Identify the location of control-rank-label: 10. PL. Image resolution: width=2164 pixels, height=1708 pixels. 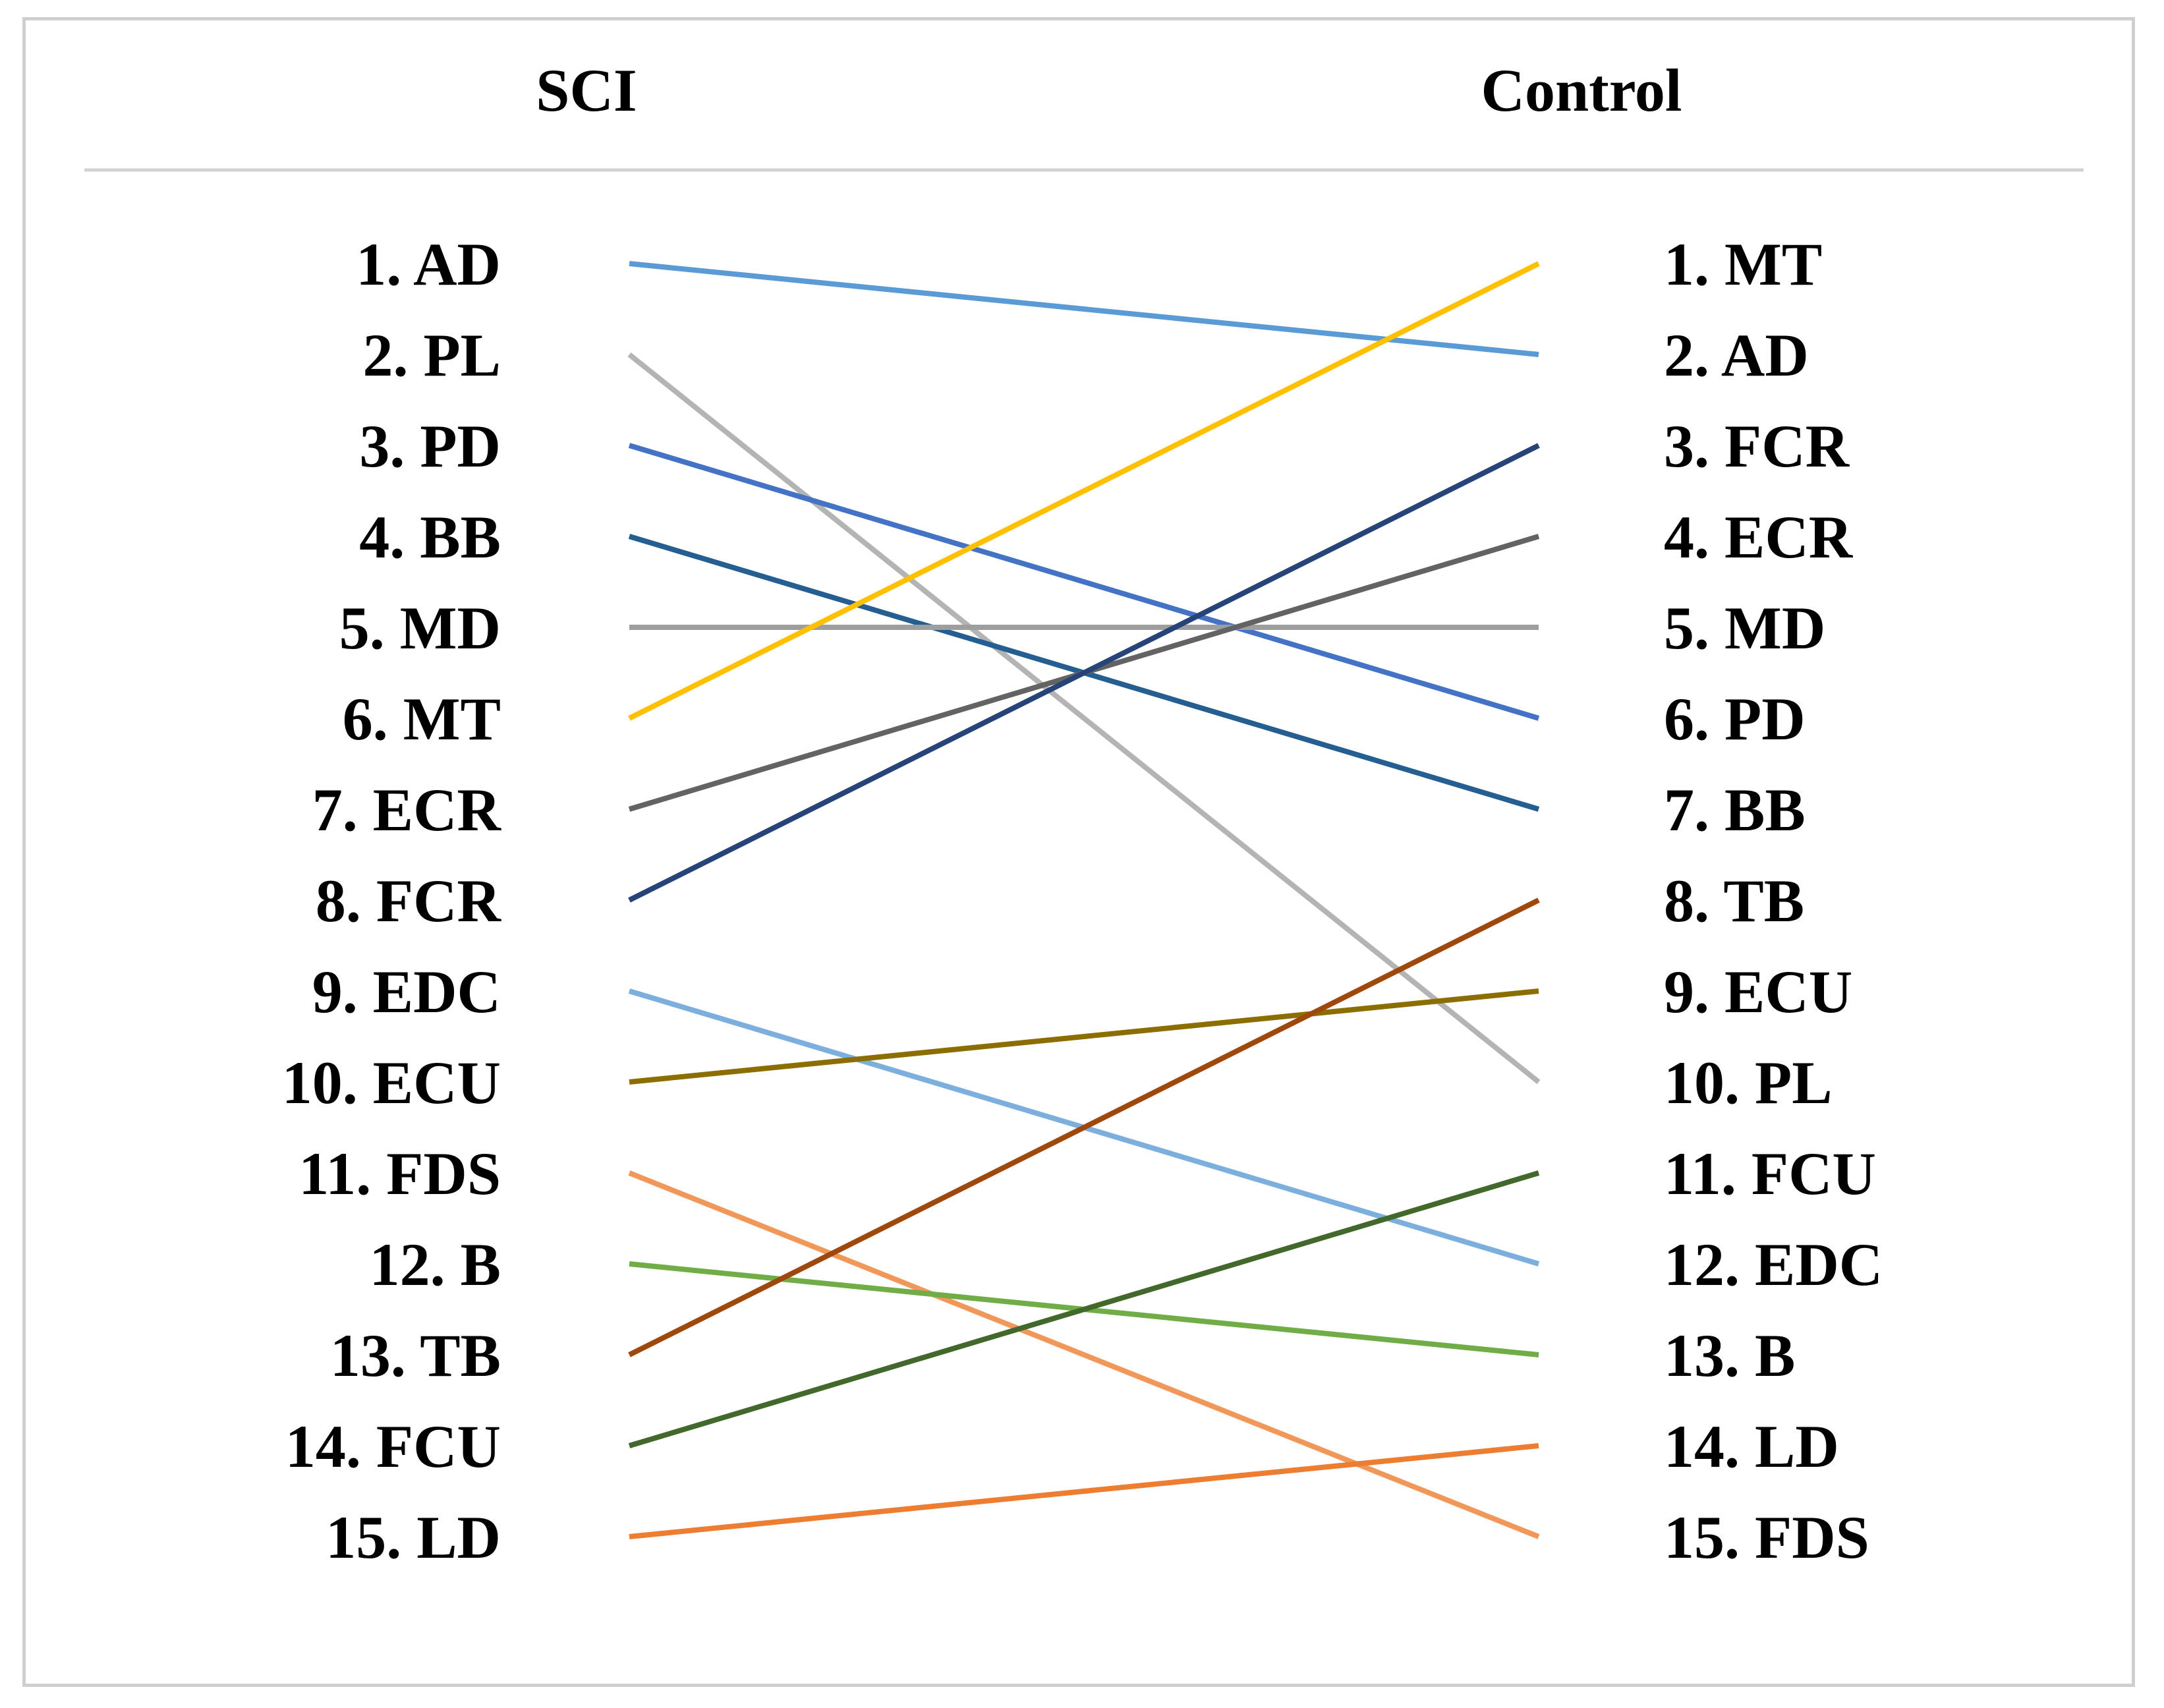
(1748, 1082).